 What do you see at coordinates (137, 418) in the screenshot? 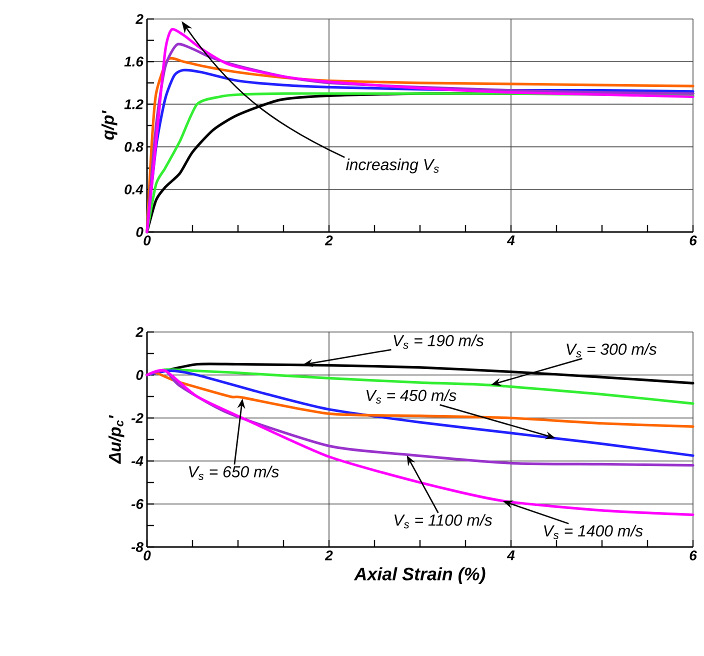
I see `y-tick-label: -2` at bounding box center [137, 418].